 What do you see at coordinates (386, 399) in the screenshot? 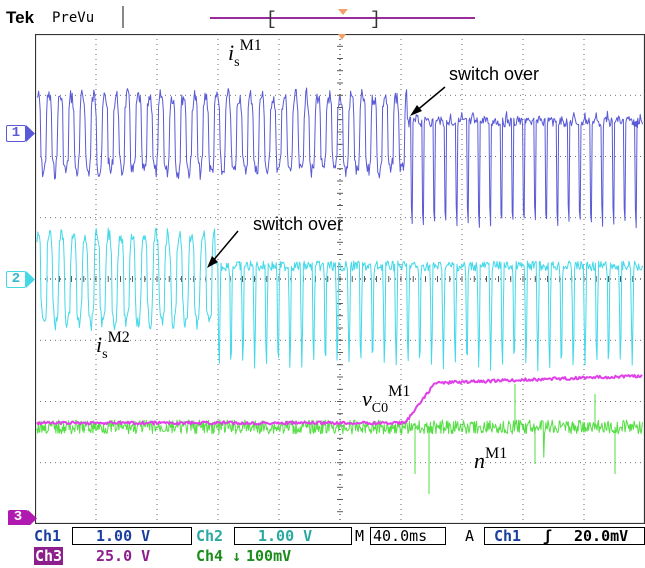
I see `vc0-m1-label: vC0M1` at bounding box center [386, 399].